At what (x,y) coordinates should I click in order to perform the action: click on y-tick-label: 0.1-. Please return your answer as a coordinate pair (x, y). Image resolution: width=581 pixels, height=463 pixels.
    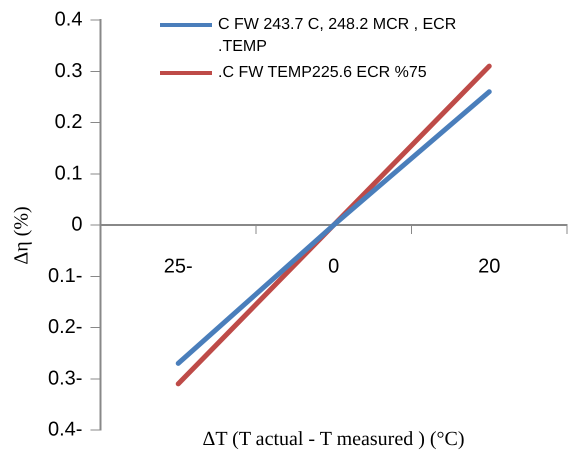
    Looking at the image, I should click on (65, 275).